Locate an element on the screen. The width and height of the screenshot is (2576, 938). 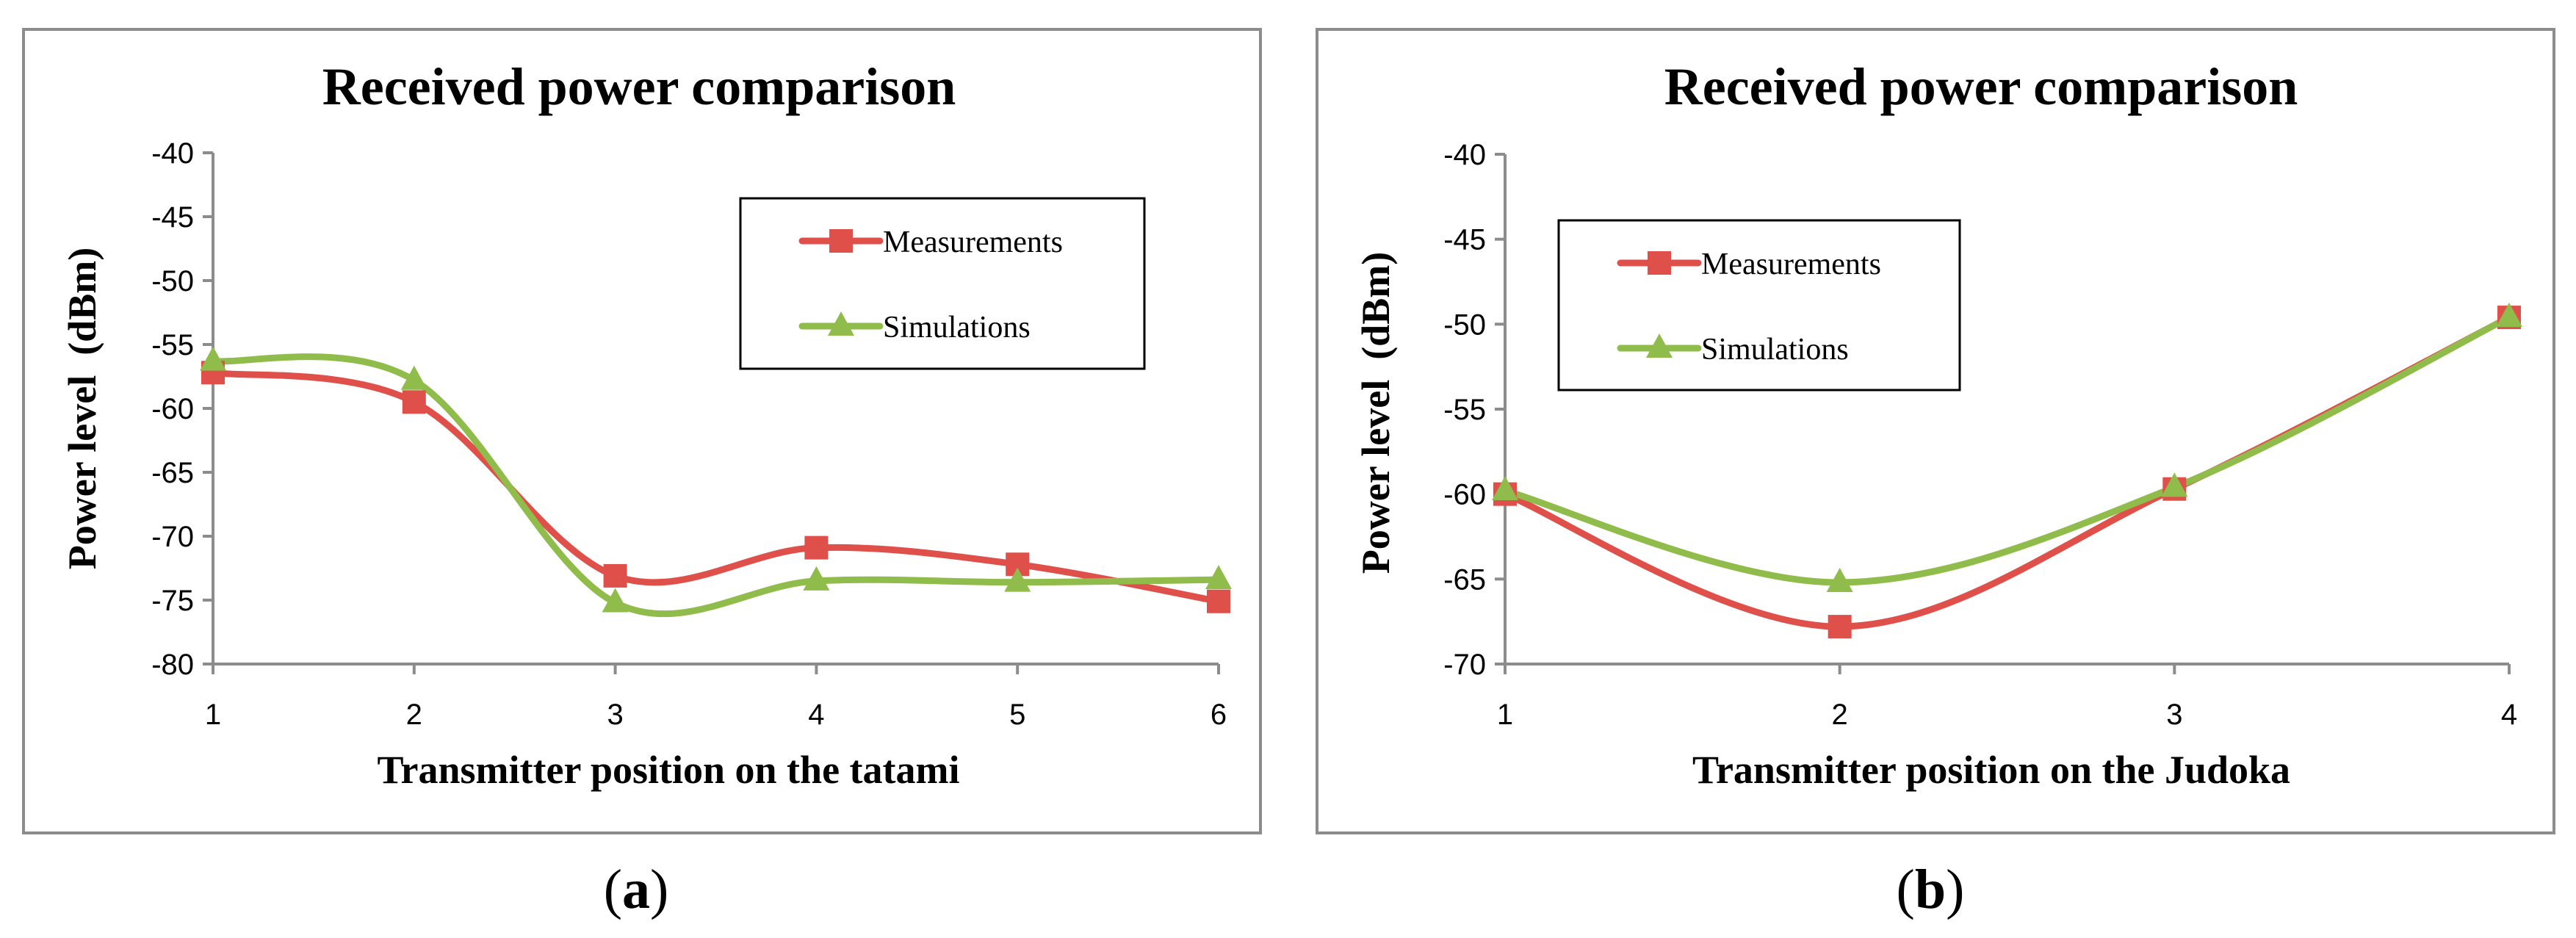
x-tick-label: 5 is located at coordinates (1017, 715).